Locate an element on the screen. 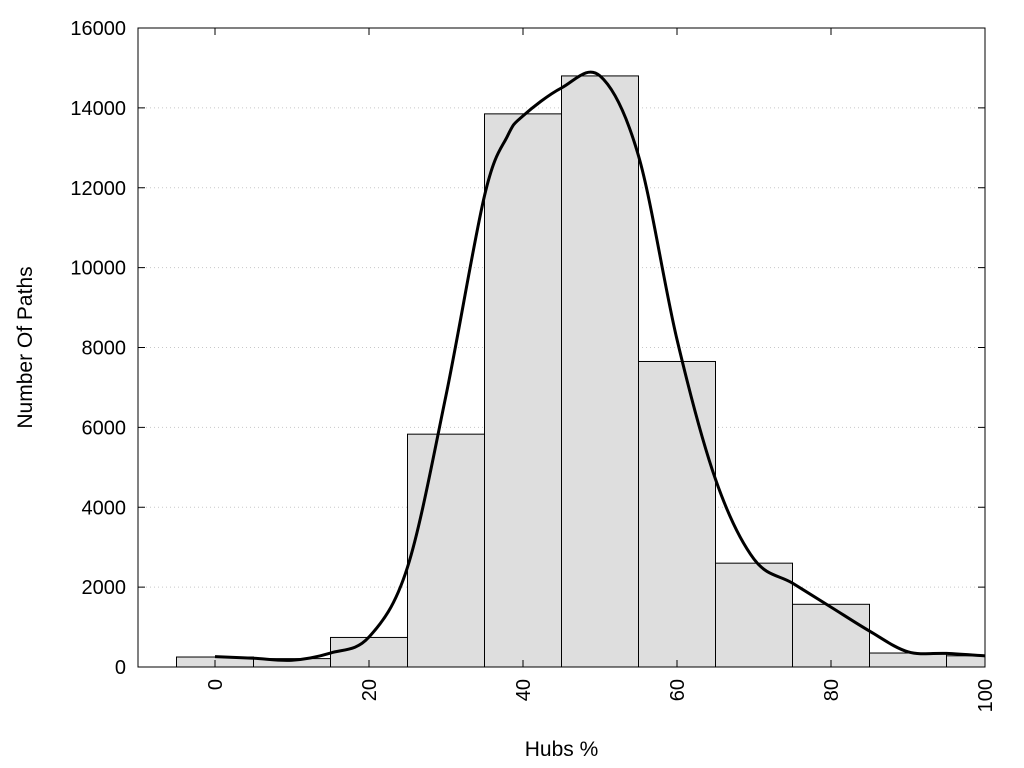 Image resolution: width=1024 pixels, height=768 pixels. x-tick-label: 80 is located at coordinates (832, 690).